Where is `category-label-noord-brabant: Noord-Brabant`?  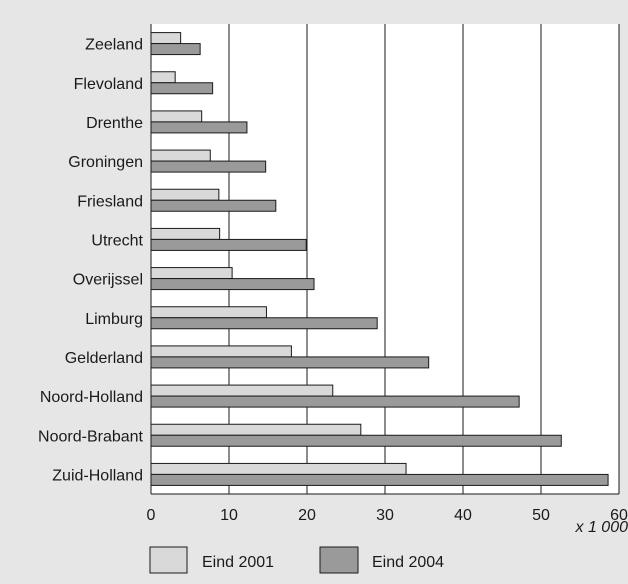 category-label-noord-brabant: Noord-Brabant is located at coordinates (91, 436).